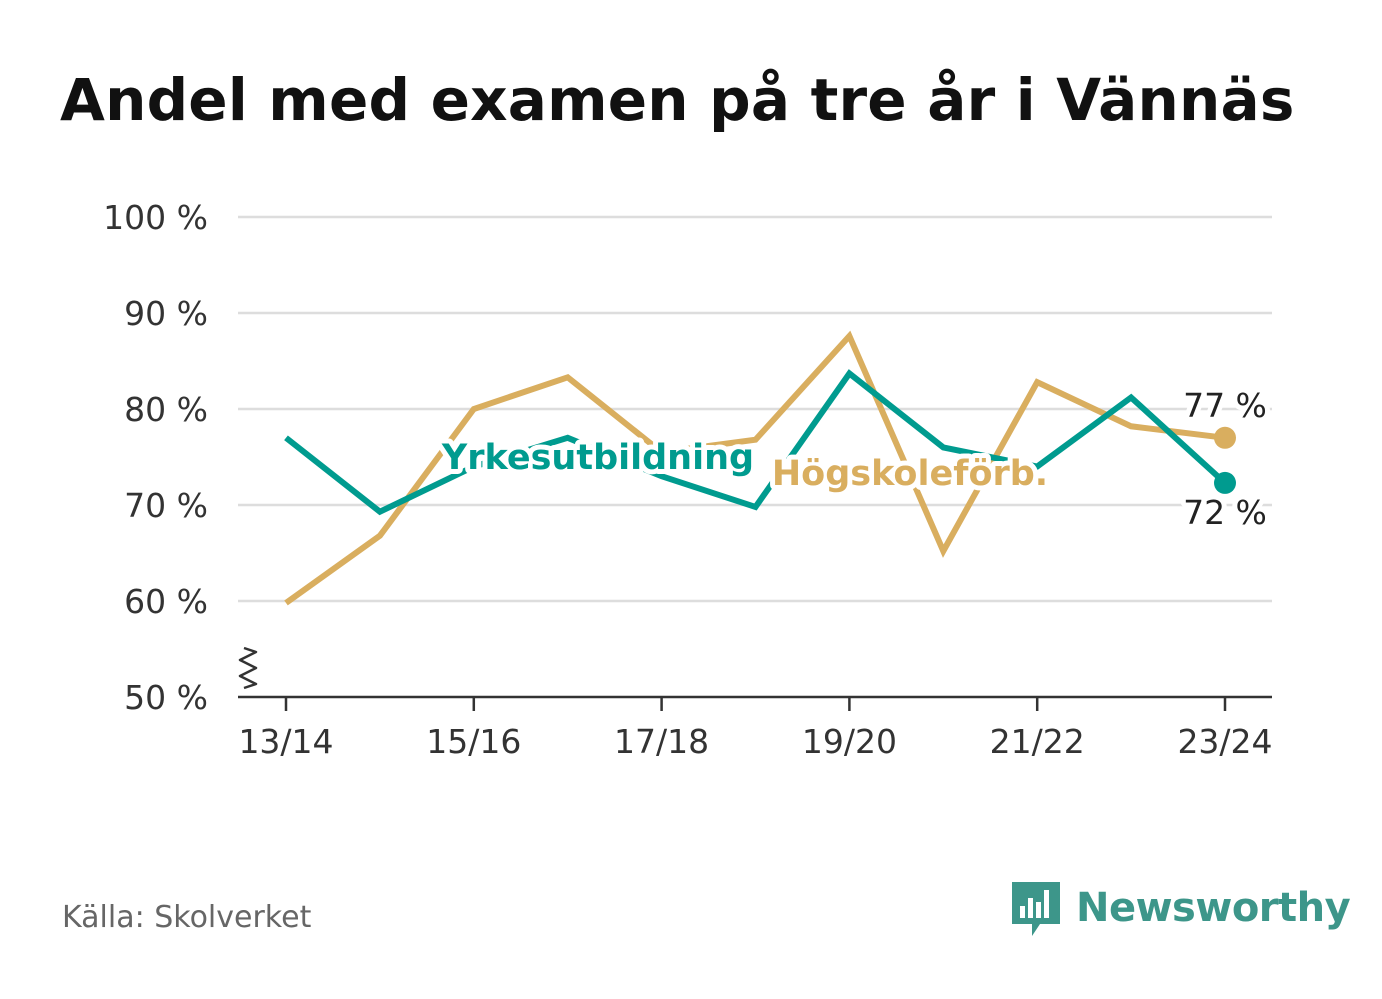 This screenshot has height=999, width=1382. What do you see at coordinates (187, 917) in the screenshot?
I see `source-note: Källa: Skolverket` at bounding box center [187, 917].